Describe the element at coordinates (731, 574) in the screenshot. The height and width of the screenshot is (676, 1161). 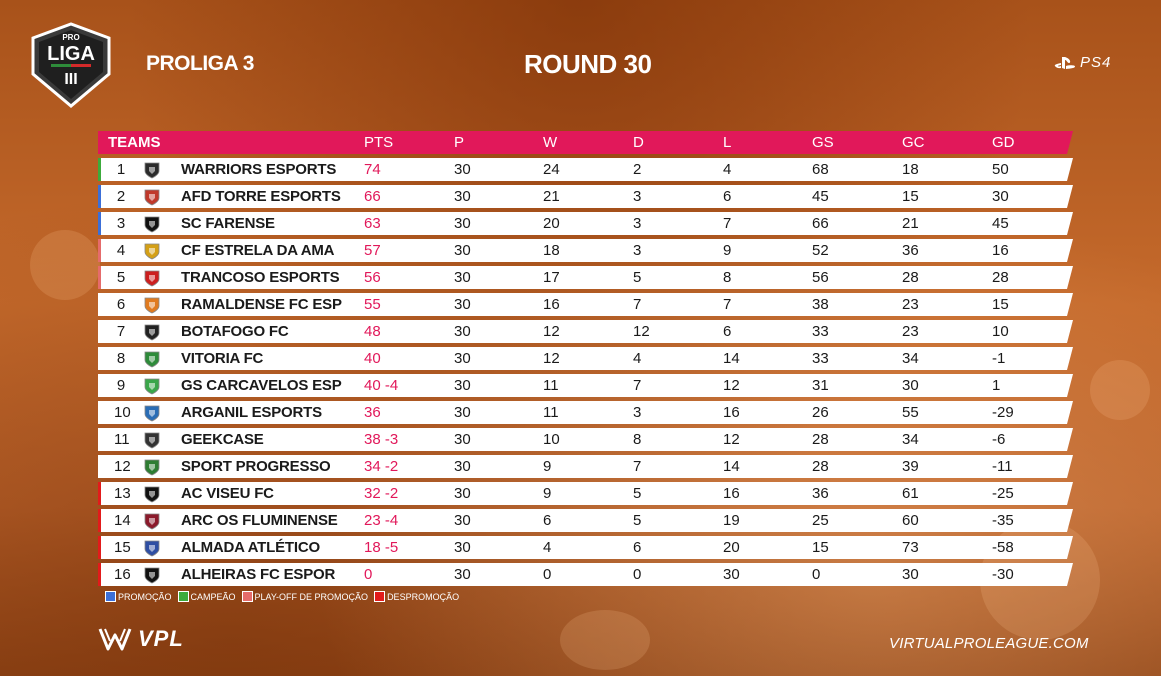
I see `cell-l: 30` at that location.